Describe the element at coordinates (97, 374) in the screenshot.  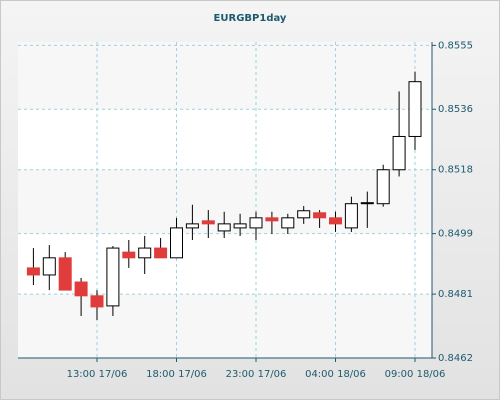
I see `x-tick-label: 13:00 17/06` at that location.